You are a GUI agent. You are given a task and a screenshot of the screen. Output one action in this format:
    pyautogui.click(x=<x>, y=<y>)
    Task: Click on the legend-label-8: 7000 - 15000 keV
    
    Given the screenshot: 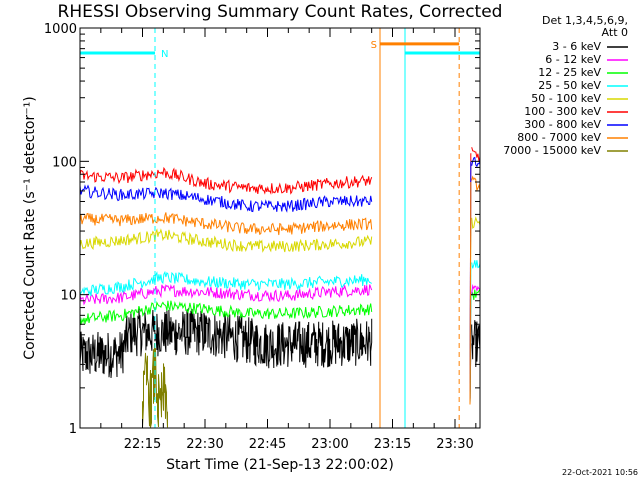 What is the action you would take?
    pyautogui.click(x=552, y=150)
    